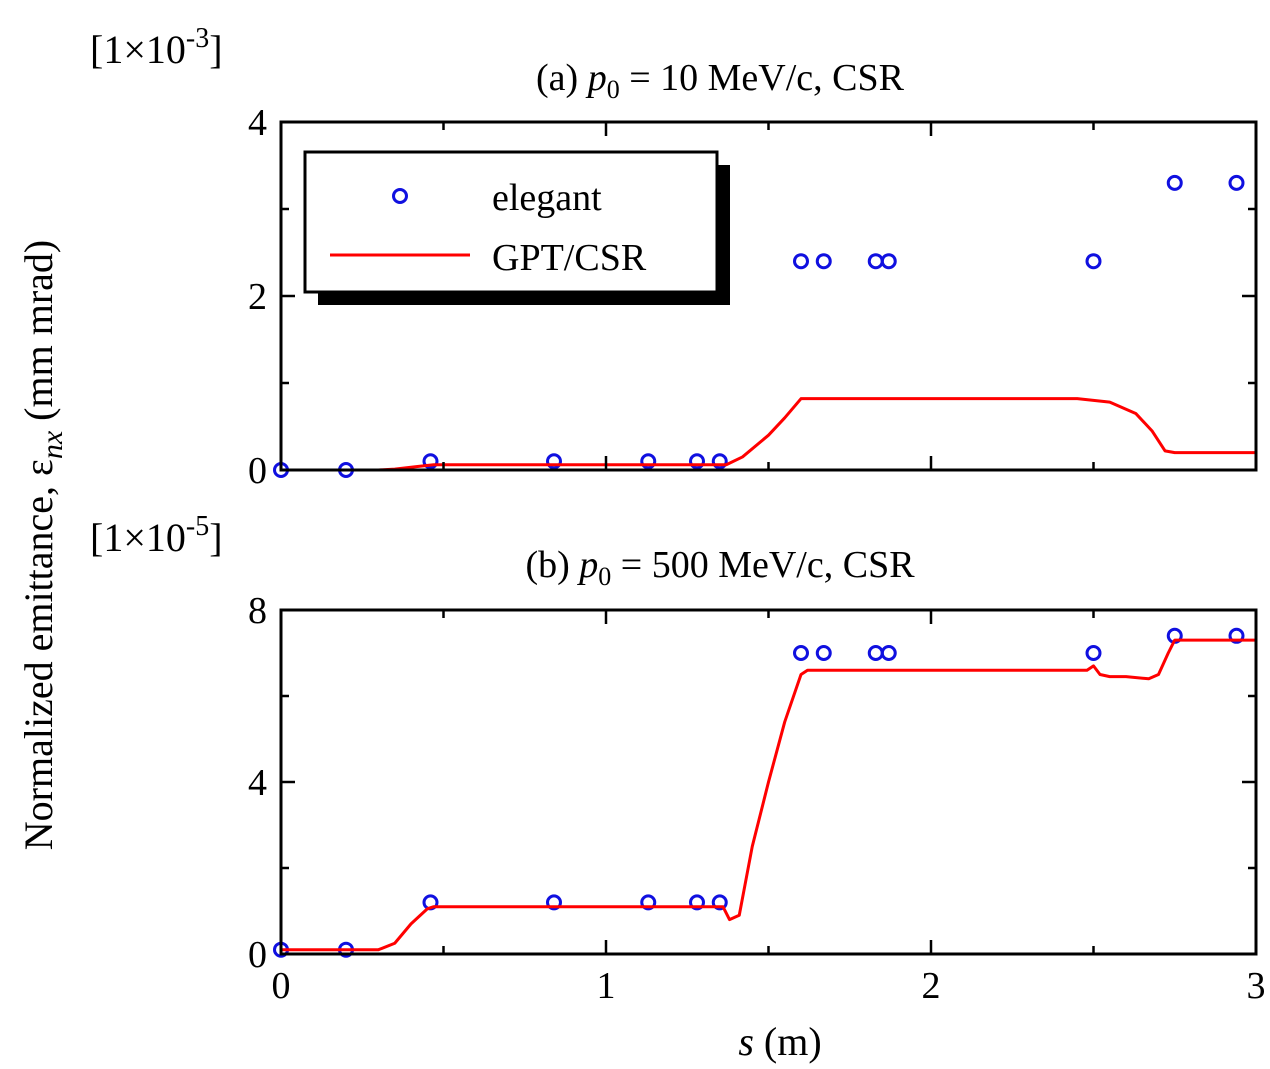 This screenshot has width=1270, height=1069. Describe the element at coordinates (768, 434) in the screenshot. I see `panel-a-gpt-csr-line` at that location.